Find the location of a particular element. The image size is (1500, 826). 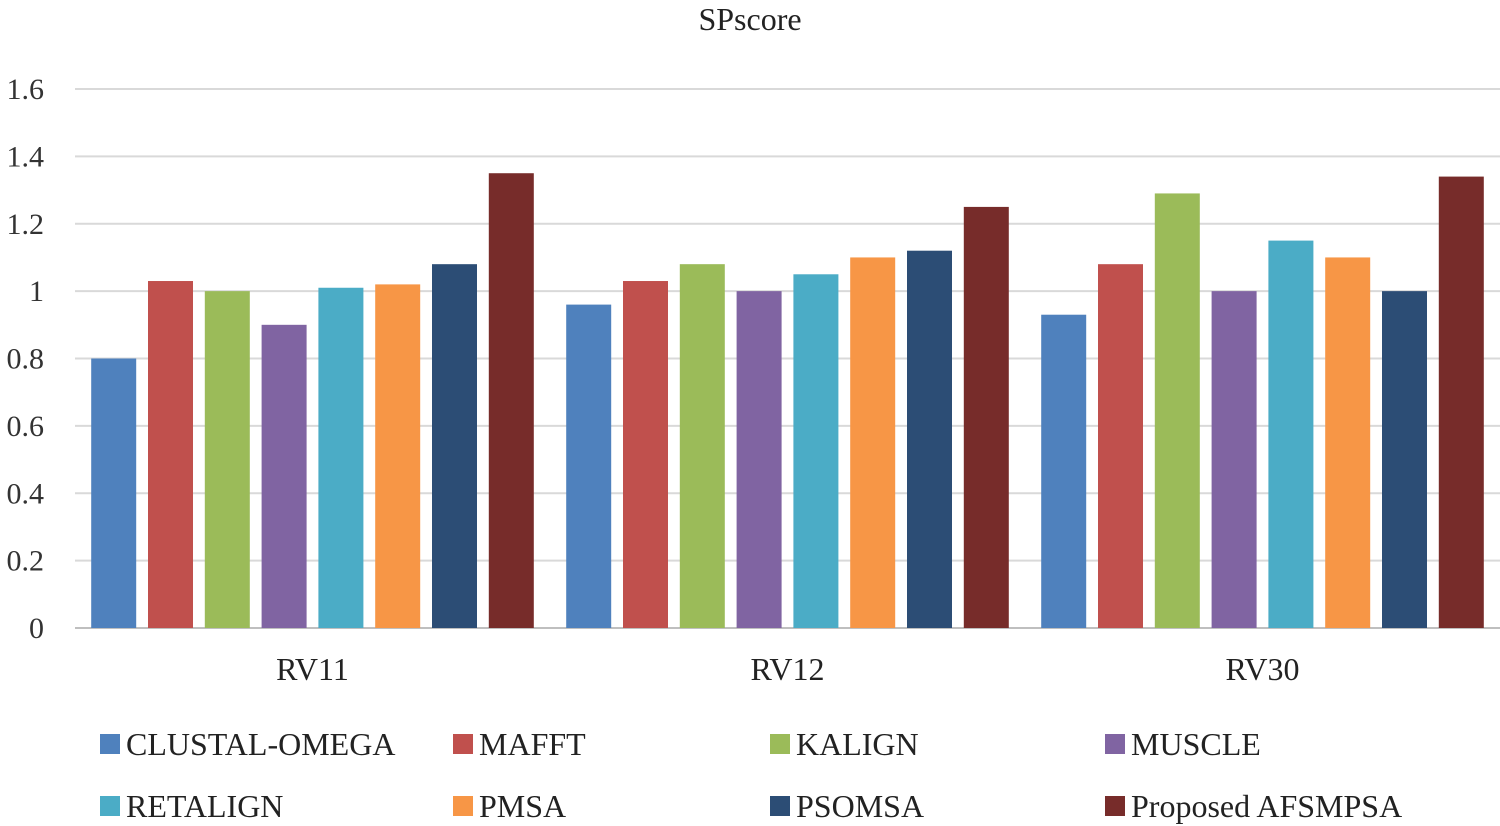

legend-label: RETALIGN is located at coordinates (205, 806).